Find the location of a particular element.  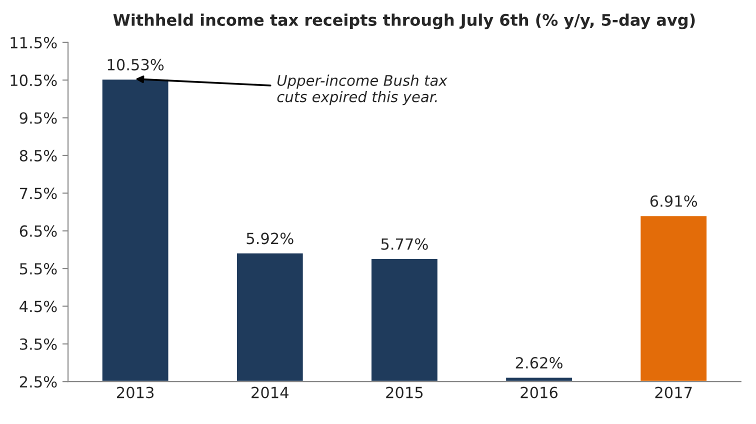

y-tick-label: 11.5% is located at coordinates (33, 42).